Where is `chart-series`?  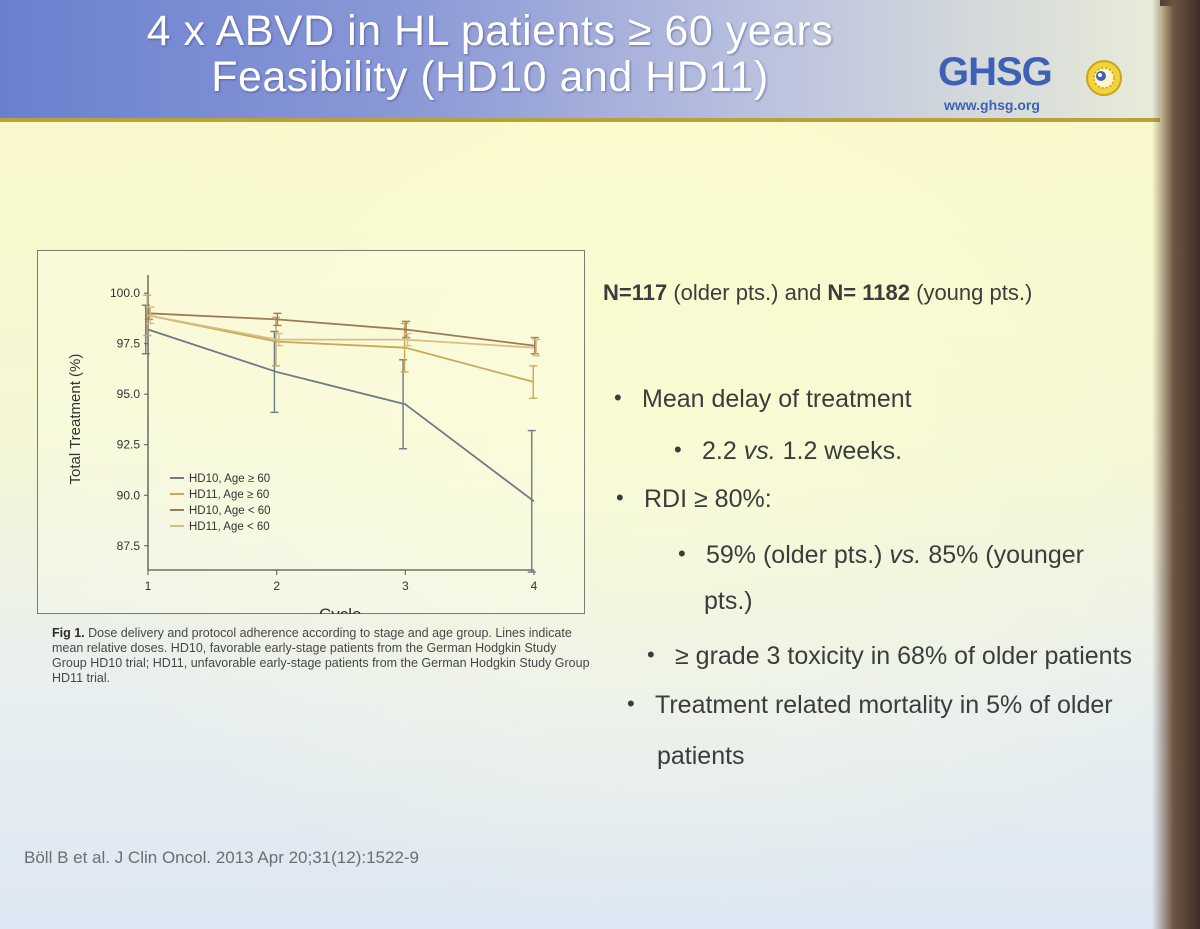
chart-series is located at coordinates (341, 433).